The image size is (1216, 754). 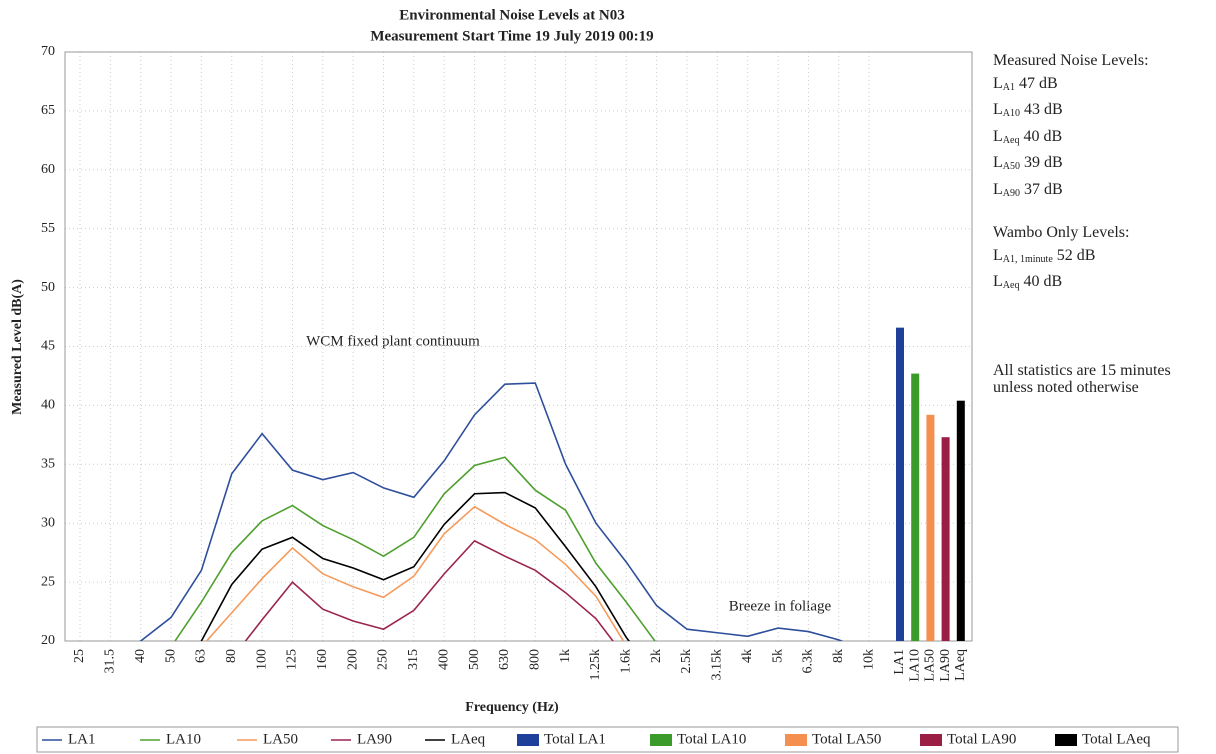 I want to click on x-tick-label: 125, so click(x=292, y=659).